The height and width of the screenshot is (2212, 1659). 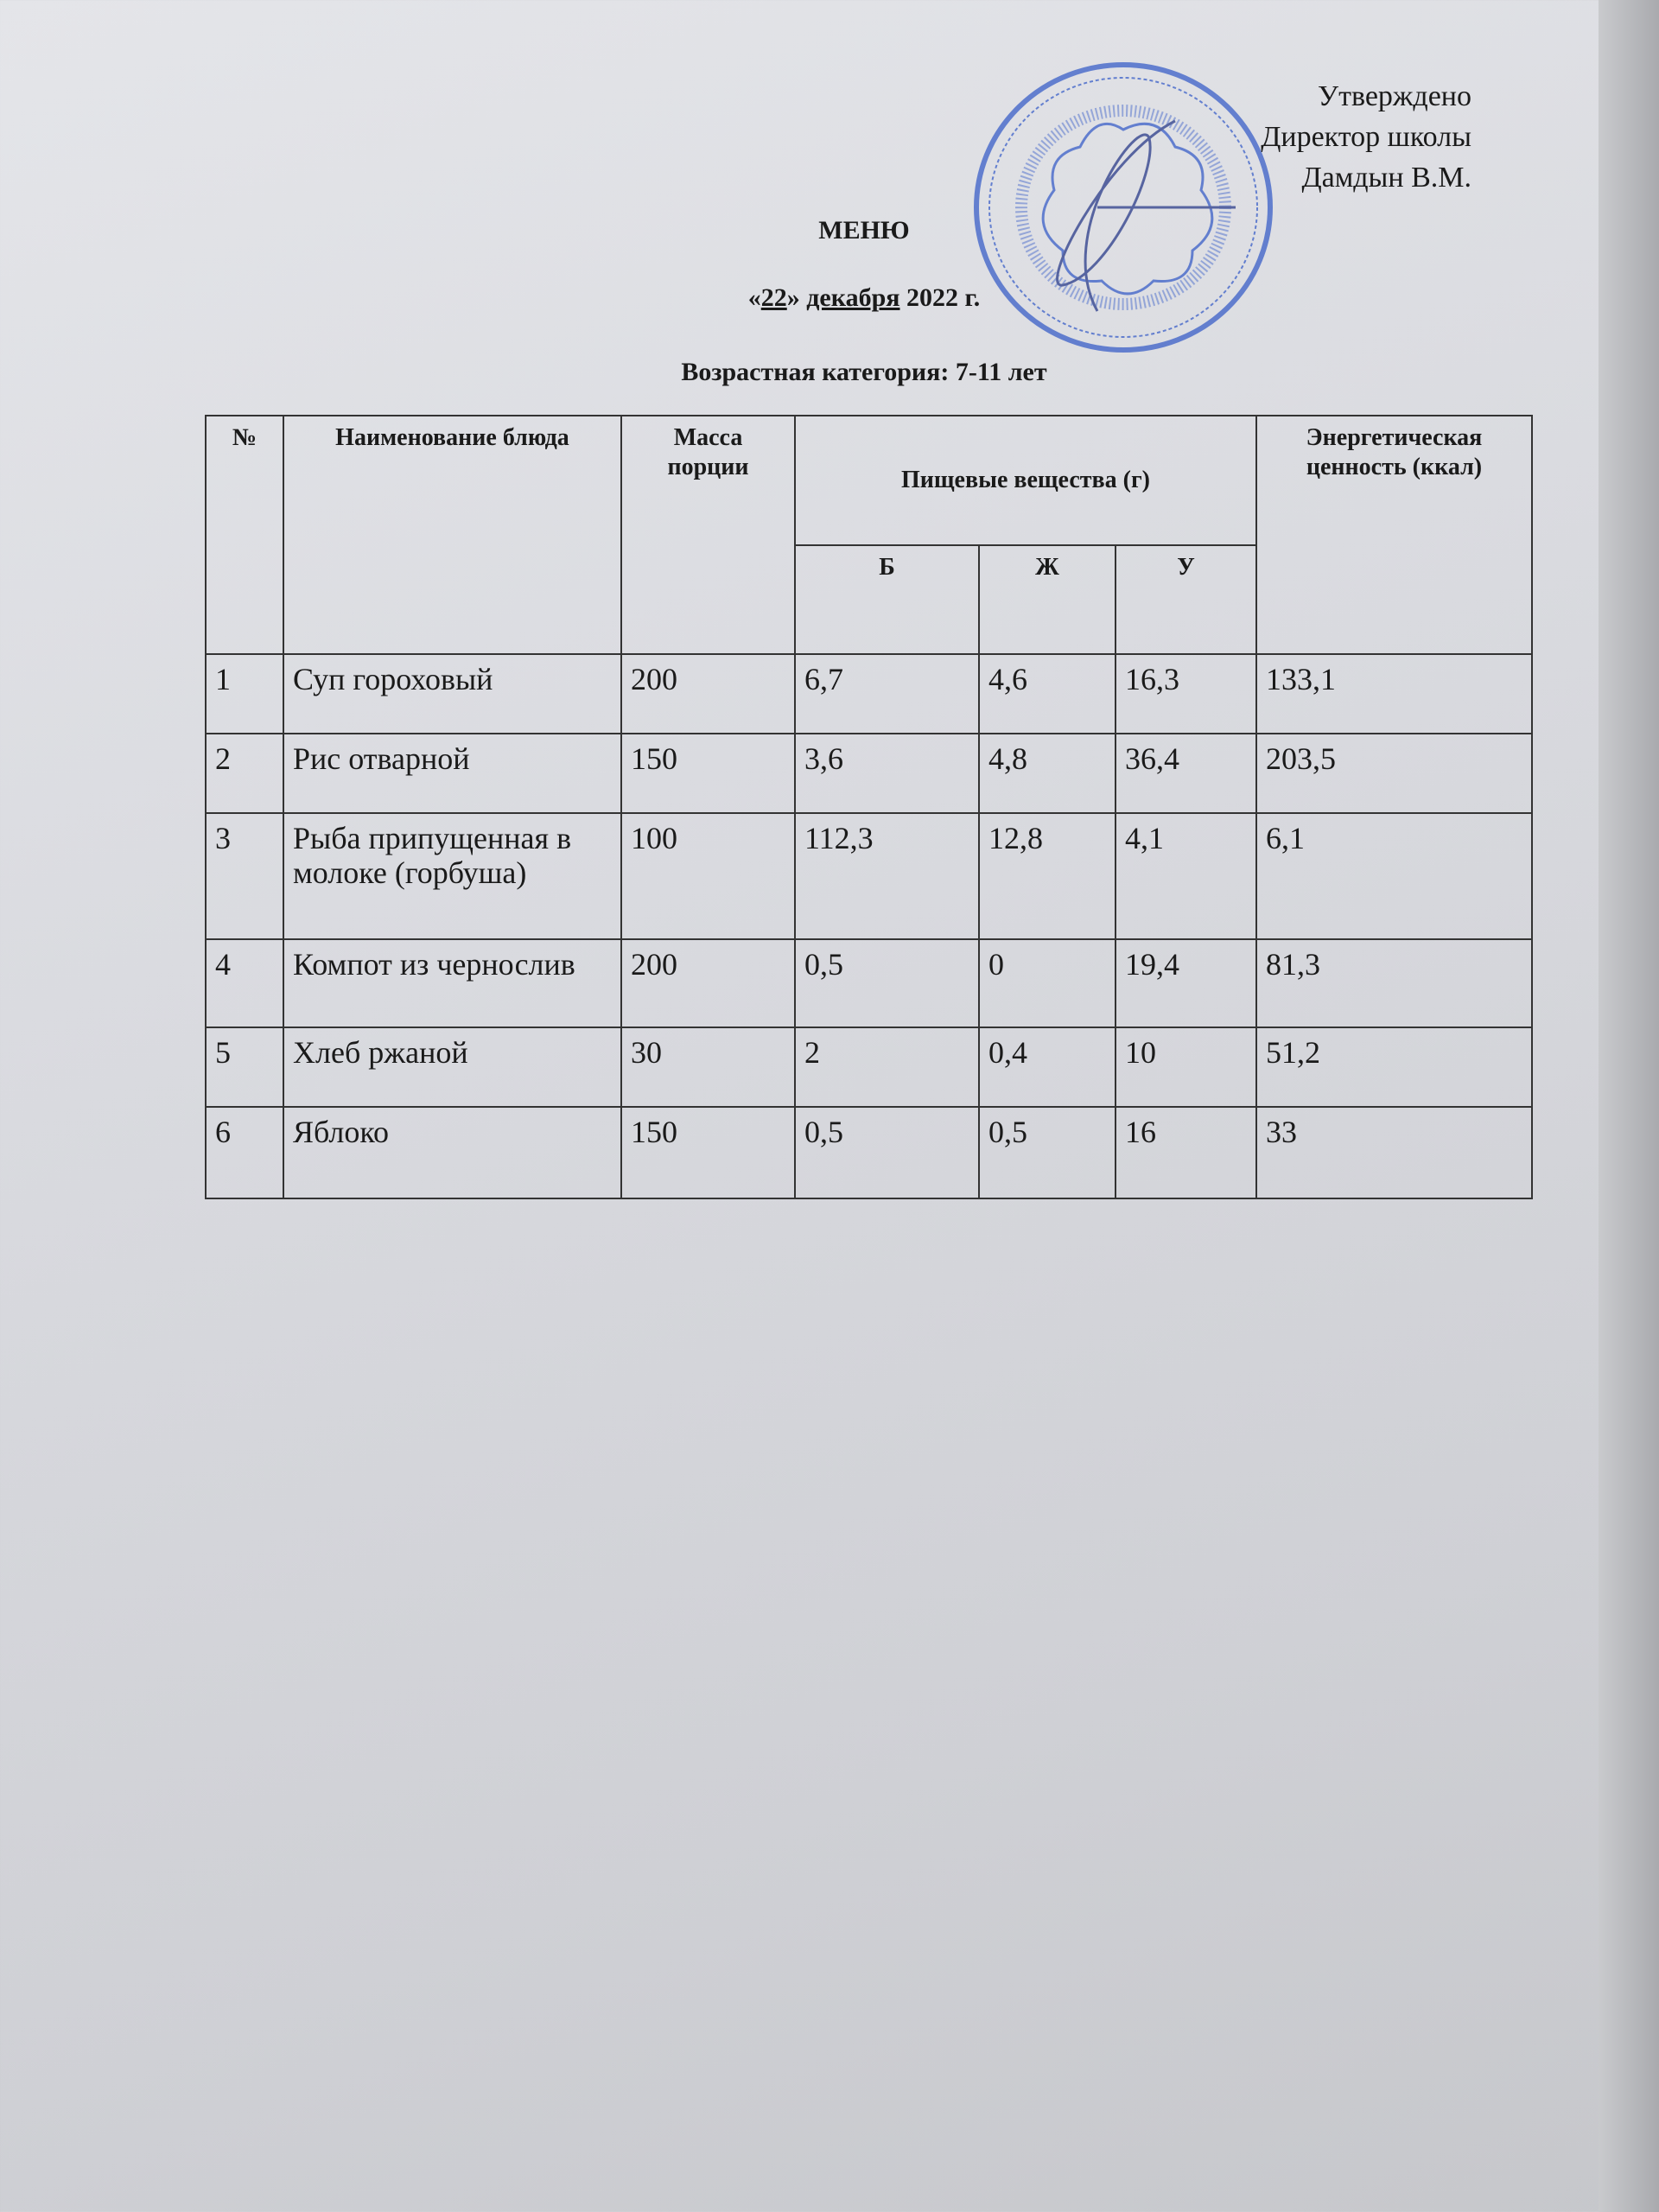 What do you see at coordinates (1386, 178) in the screenshot?
I see `approval-name: Дамдын В.М.` at bounding box center [1386, 178].